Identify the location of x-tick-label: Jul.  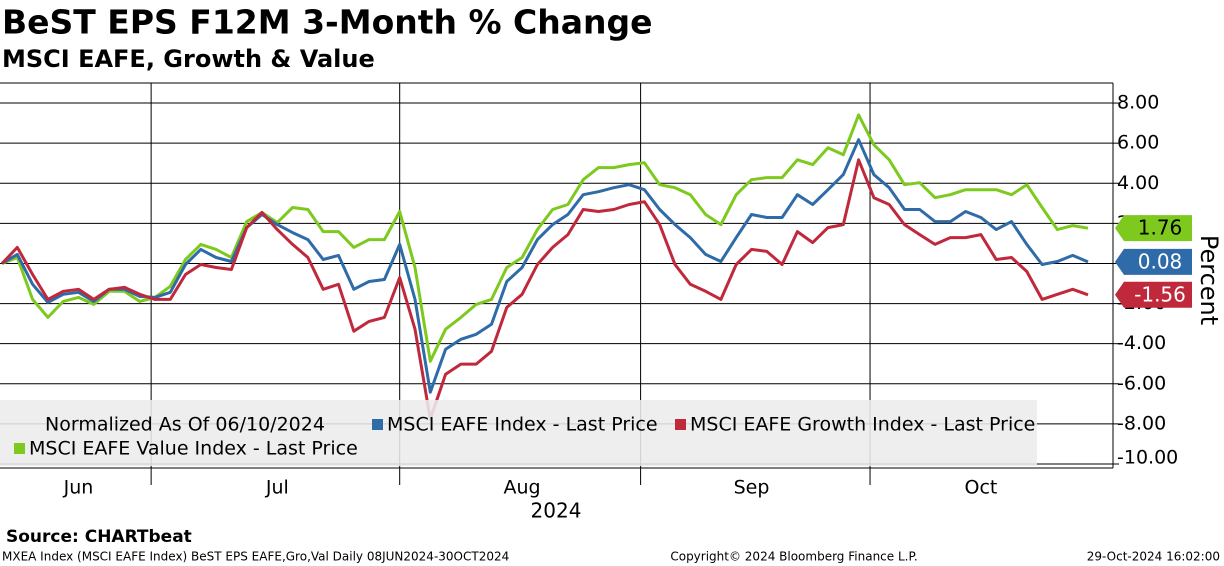
(277, 488).